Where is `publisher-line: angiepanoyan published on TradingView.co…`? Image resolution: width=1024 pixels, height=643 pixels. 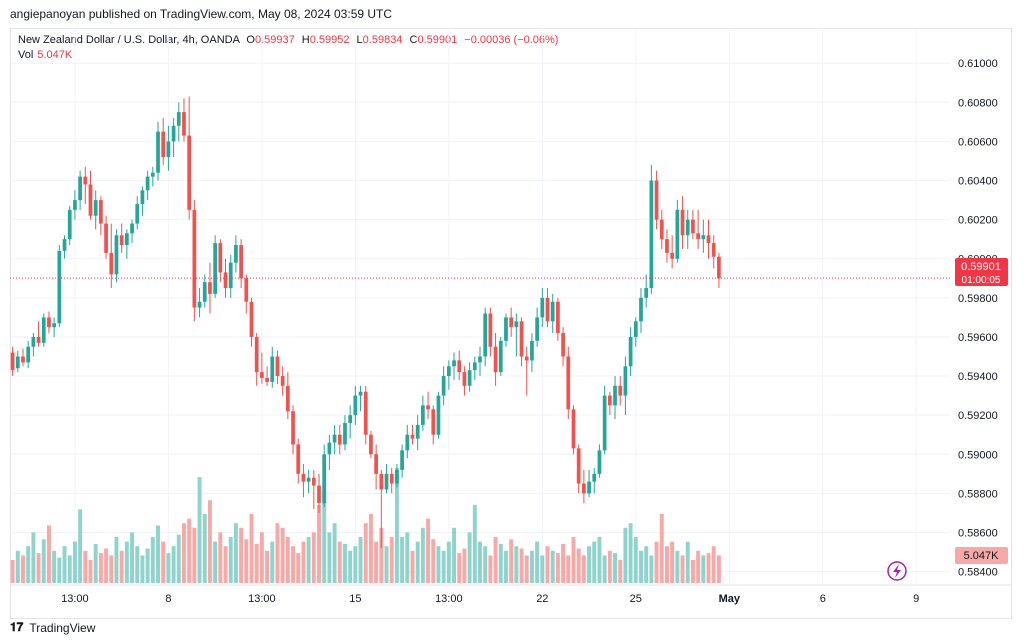
publisher-line: angiepanoyan published on TradingView.co… is located at coordinates (201, 14).